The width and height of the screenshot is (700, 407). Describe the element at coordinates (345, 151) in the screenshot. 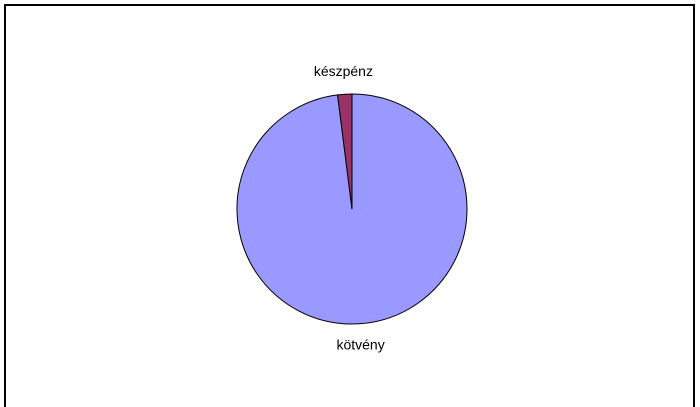

I see `pie-slice` at that location.